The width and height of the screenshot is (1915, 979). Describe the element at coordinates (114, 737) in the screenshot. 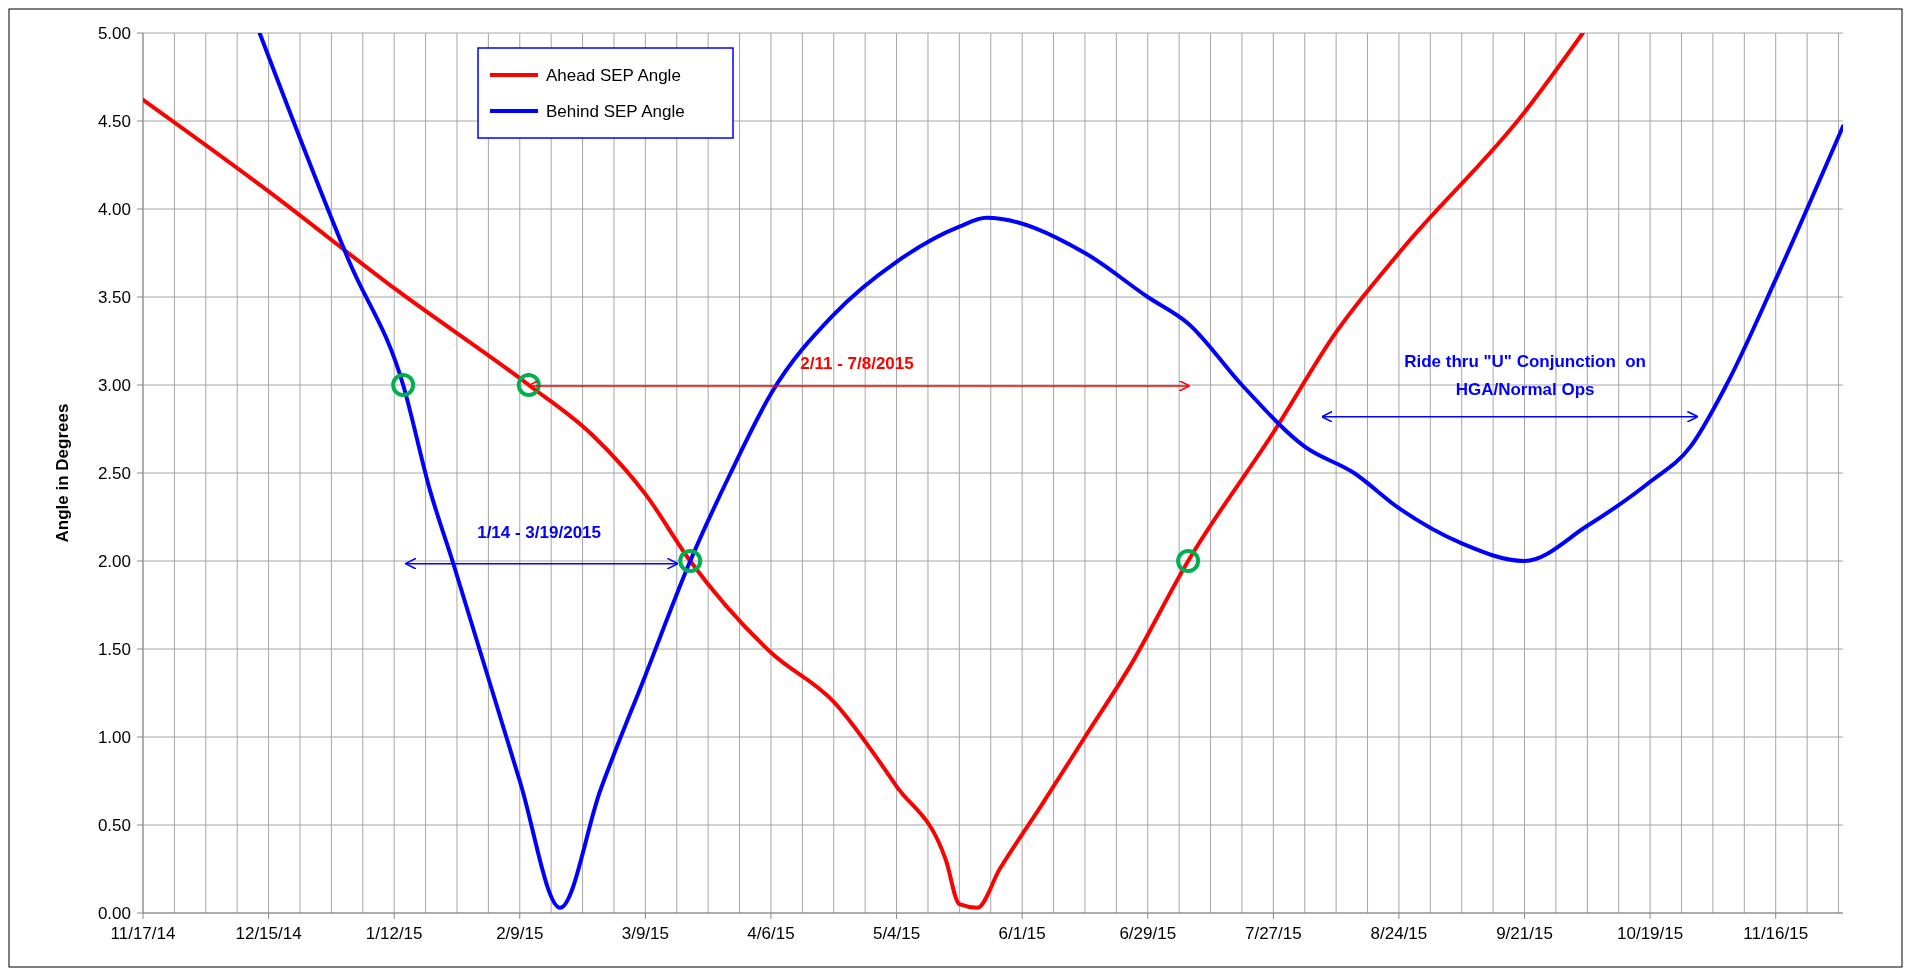

I see `y-tick-label: 1.00` at that location.